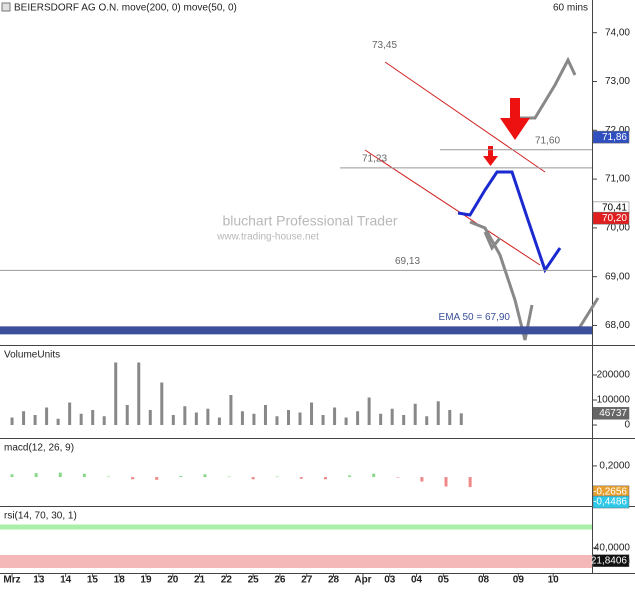 This screenshot has width=635, height=592. I want to click on x-tick-label: 14, so click(66, 580).